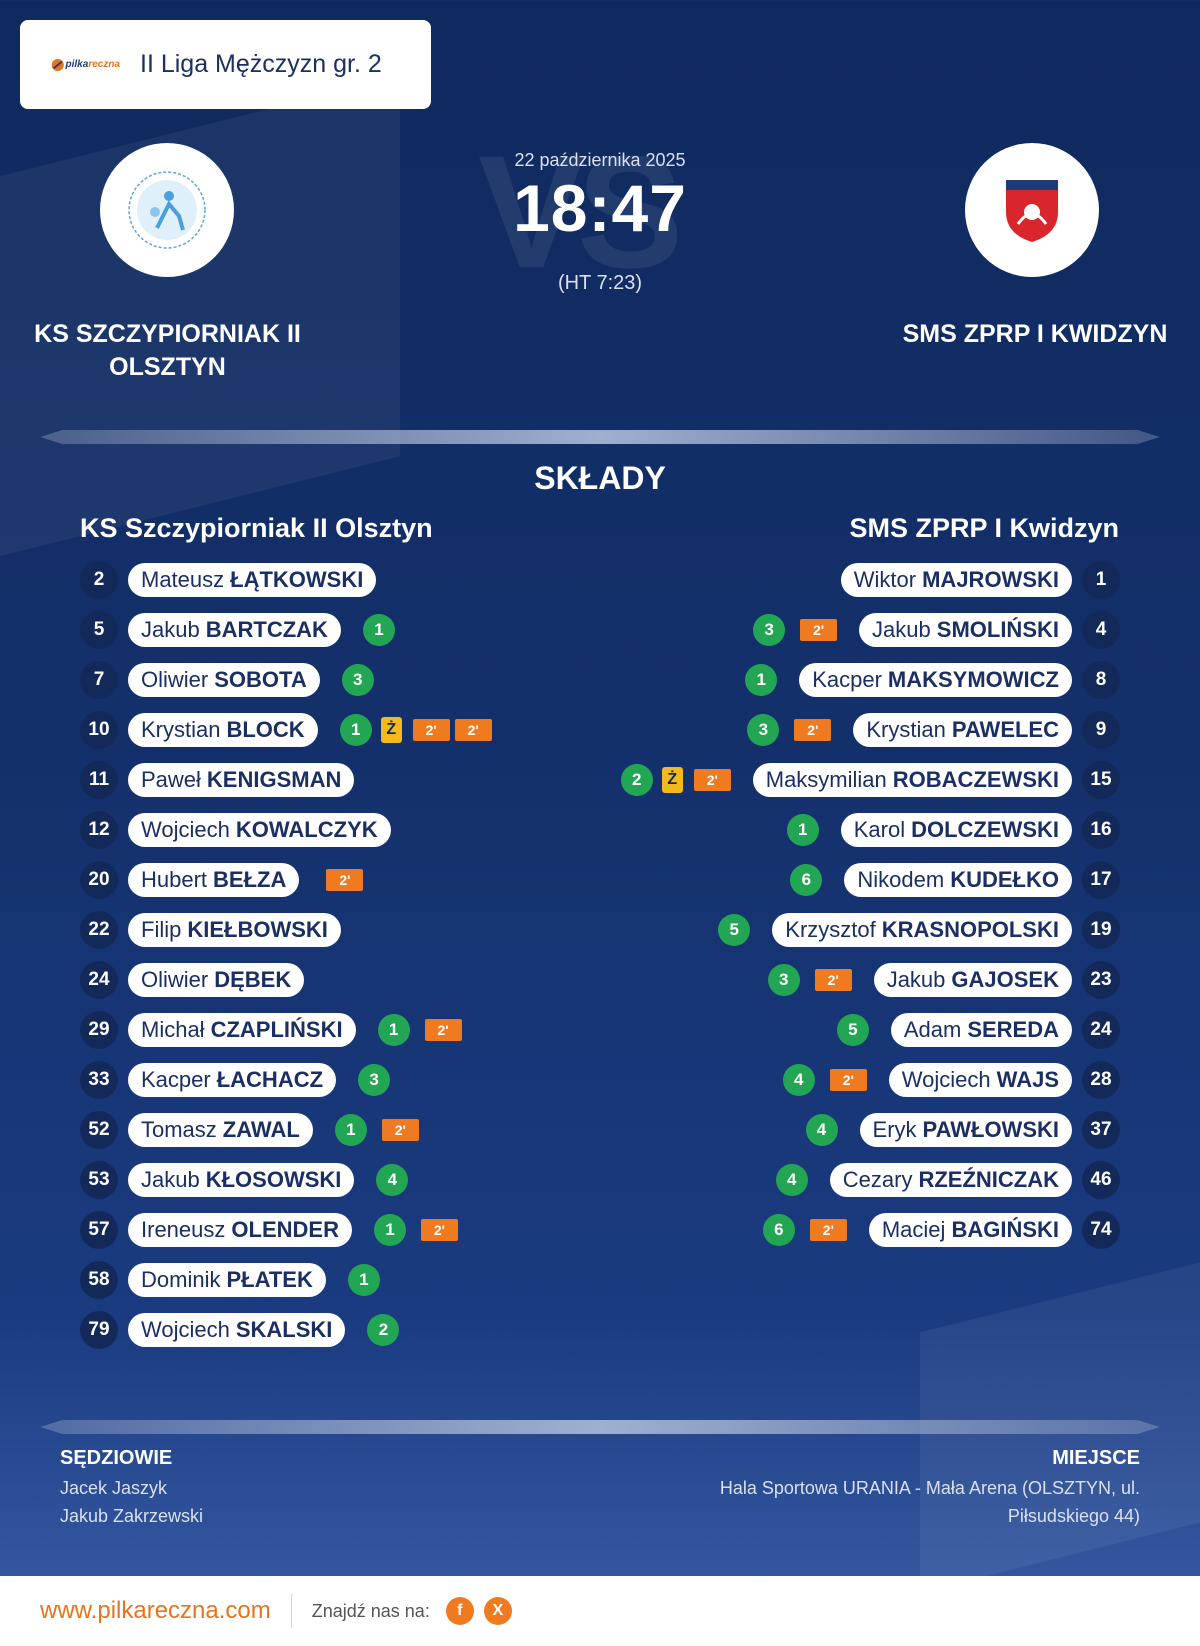  Describe the element at coordinates (906, 729) in the screenshot. I see `first-name: Krystian` at that location.